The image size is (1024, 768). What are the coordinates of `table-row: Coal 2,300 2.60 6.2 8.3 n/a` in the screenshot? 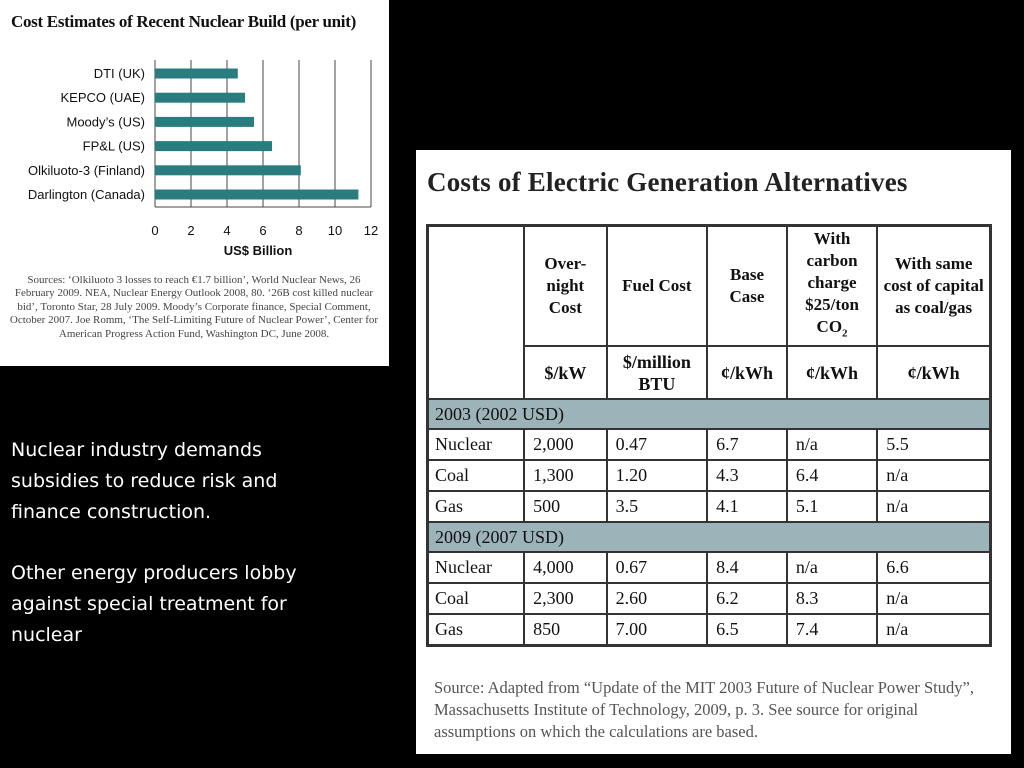 It's located at (709, 598).